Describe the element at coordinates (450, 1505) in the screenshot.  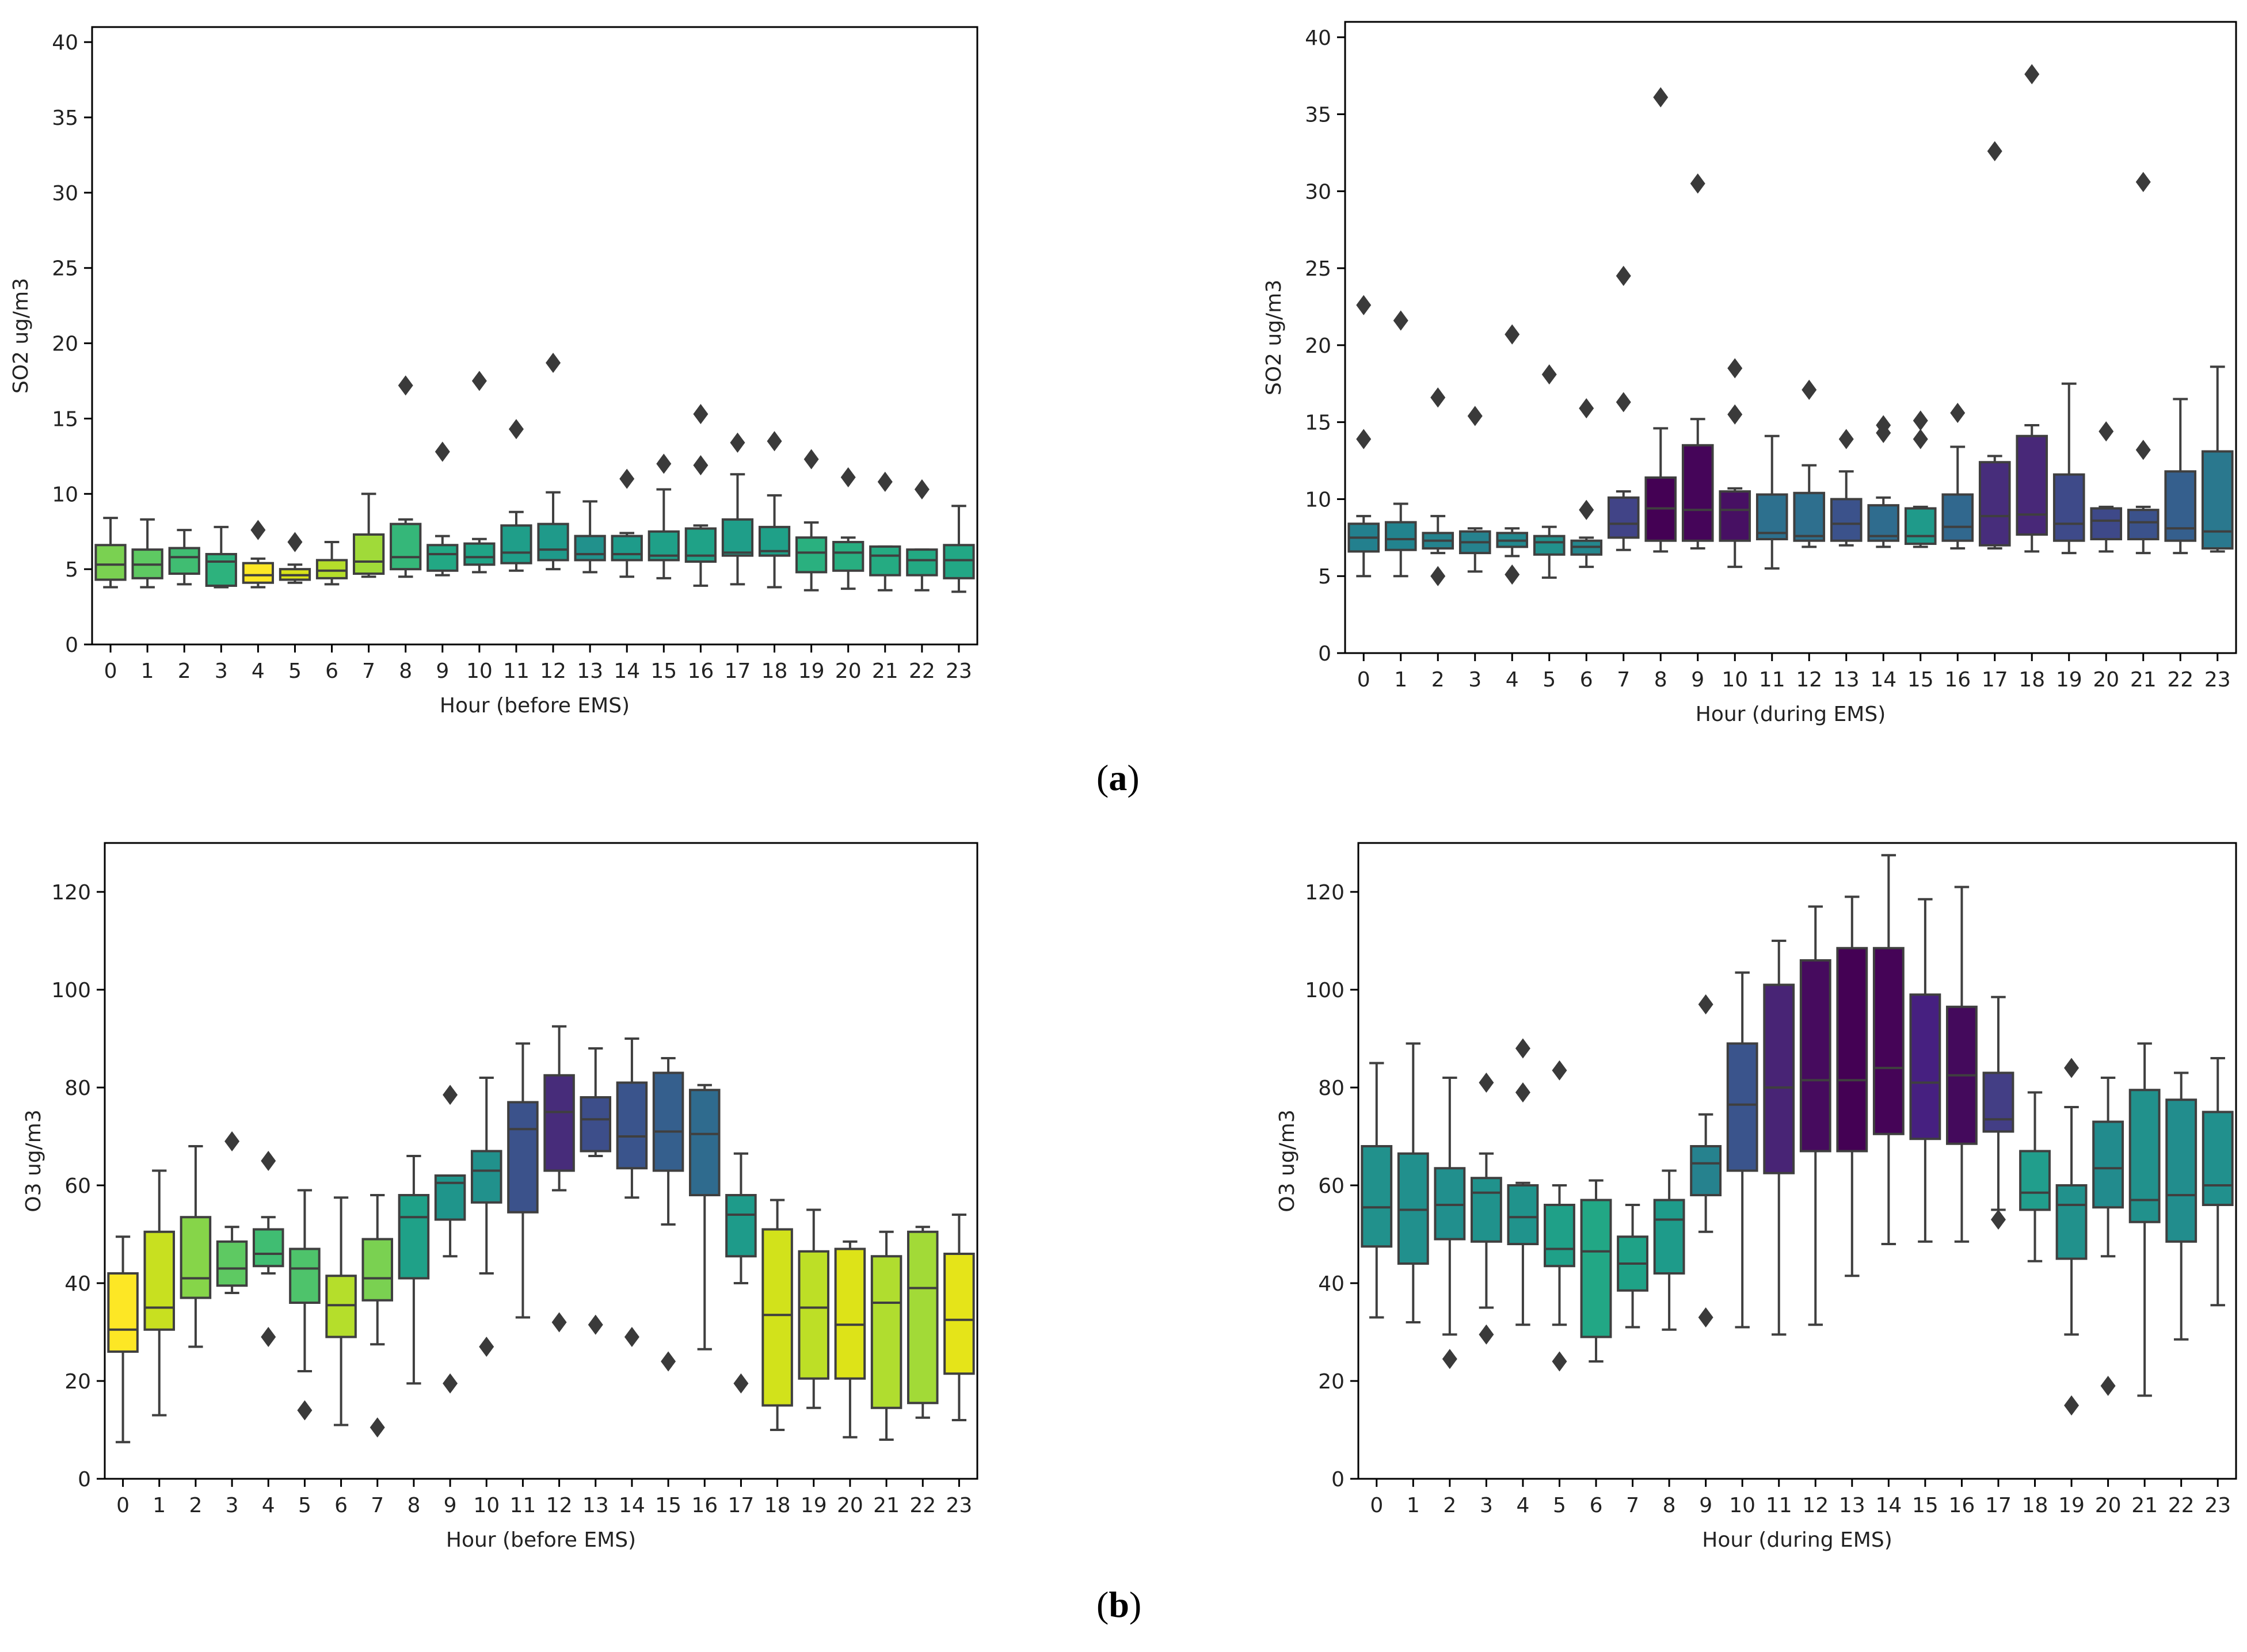
I see `x-tick-label: 9` at that location.